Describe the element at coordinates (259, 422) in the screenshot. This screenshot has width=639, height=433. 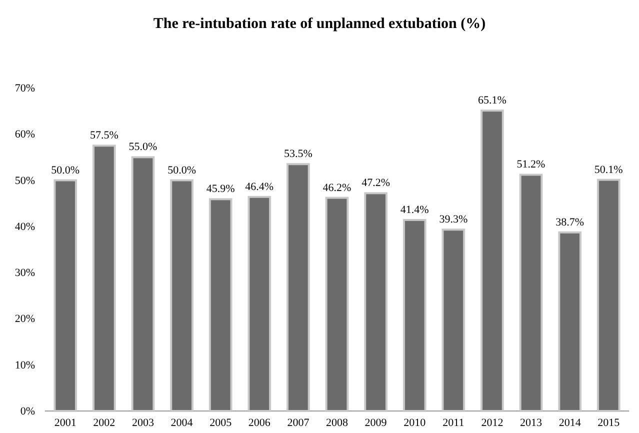
I see `x-tick-label: 2006` at that location.